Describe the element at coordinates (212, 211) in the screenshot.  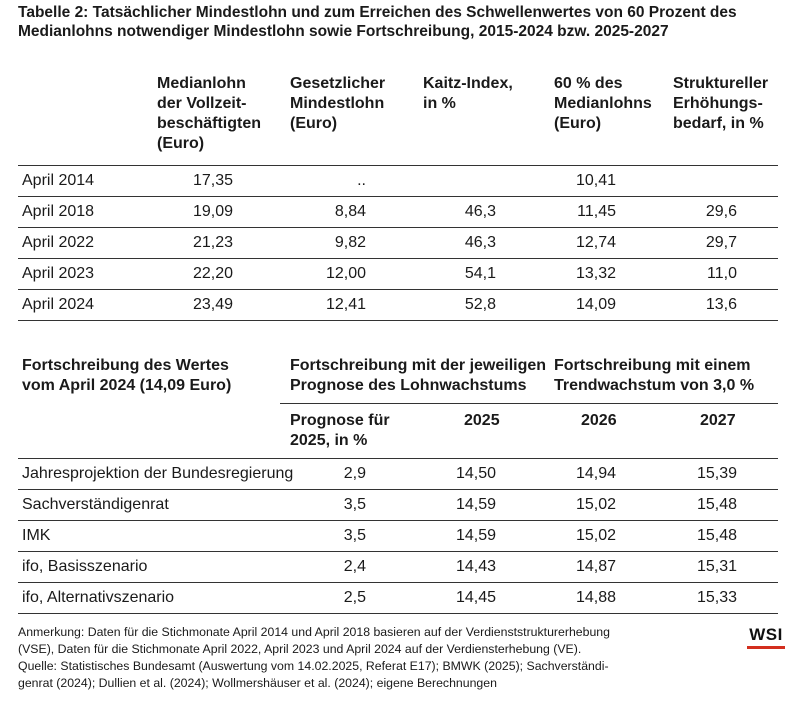
I see `cell-median: 19,09` at that location.